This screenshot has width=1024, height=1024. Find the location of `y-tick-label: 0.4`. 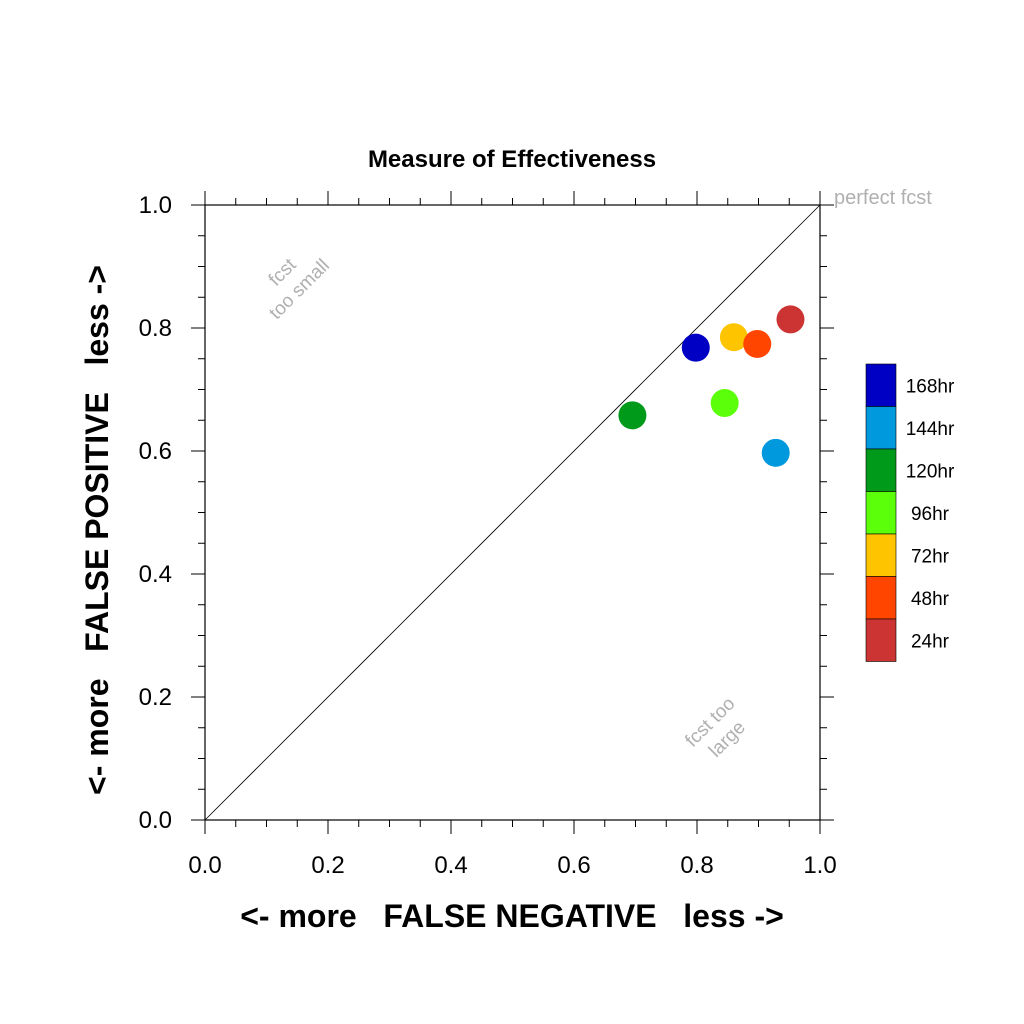

y-tick-label: 0.4 is located at coordinates (155, 574).